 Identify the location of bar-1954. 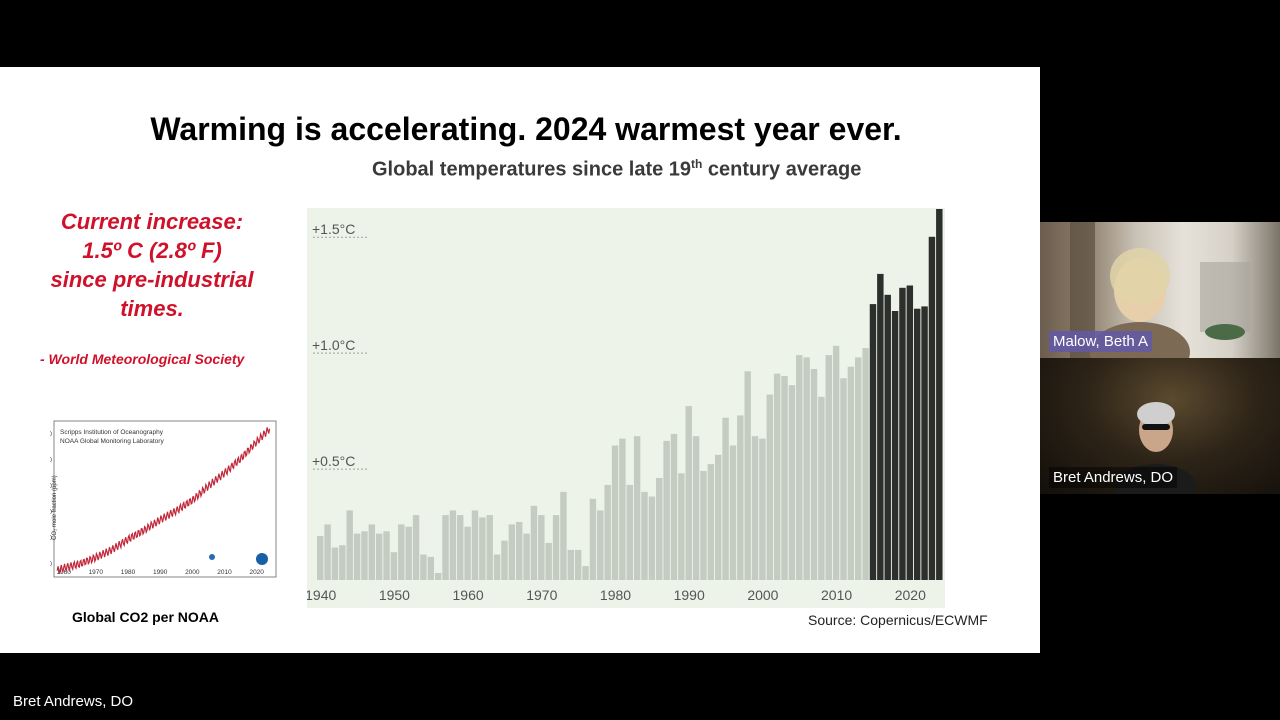
(423, 567).